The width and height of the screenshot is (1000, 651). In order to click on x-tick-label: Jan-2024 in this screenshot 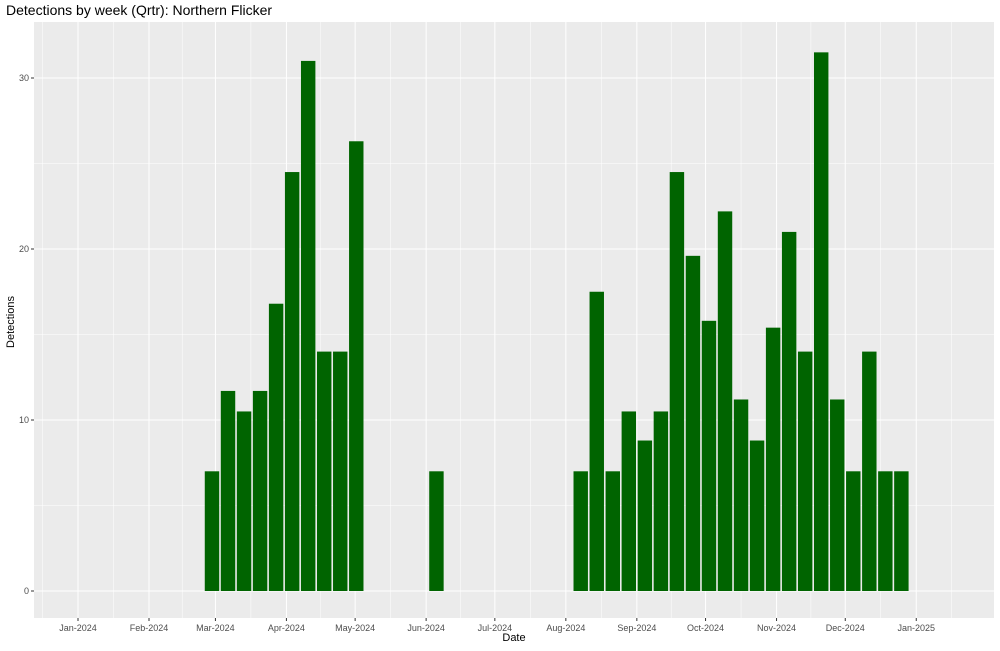, I will do `click(78, 628)`.